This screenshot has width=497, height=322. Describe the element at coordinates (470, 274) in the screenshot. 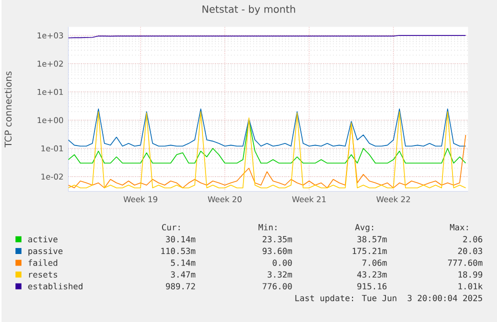

I see `text: 18.99` at that location.